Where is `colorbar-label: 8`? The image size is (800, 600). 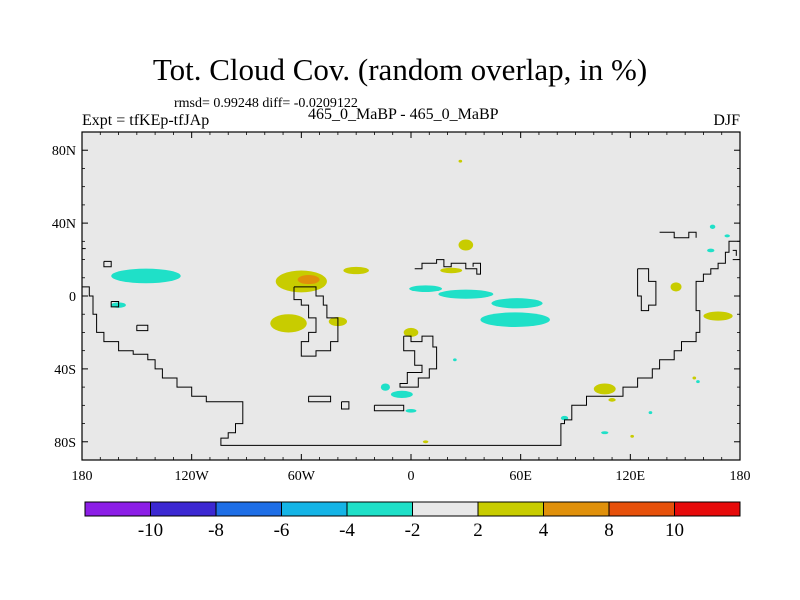
colorbar-label: 8 is located at coordinates (609, 530).